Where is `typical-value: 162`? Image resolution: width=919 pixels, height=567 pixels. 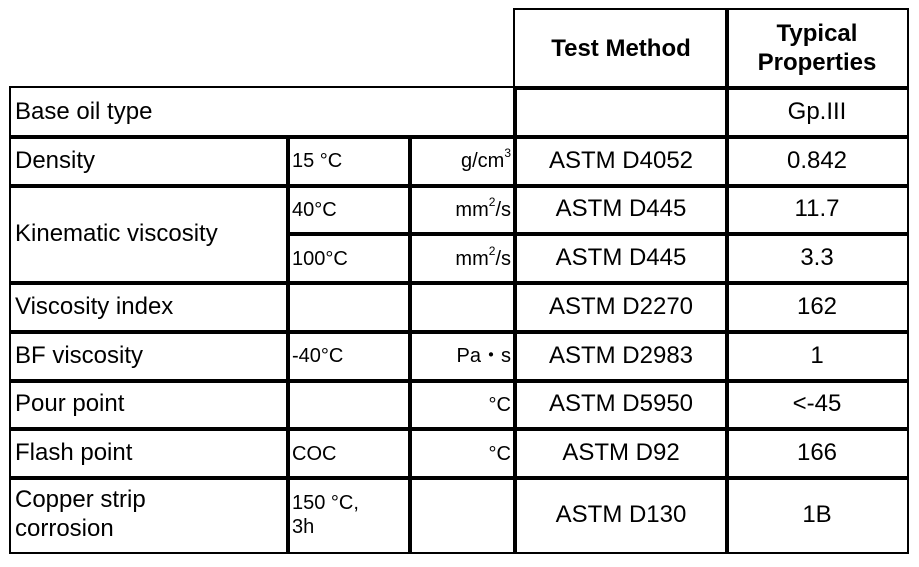
typical-value: 162 is located at coordinates (817, 307).